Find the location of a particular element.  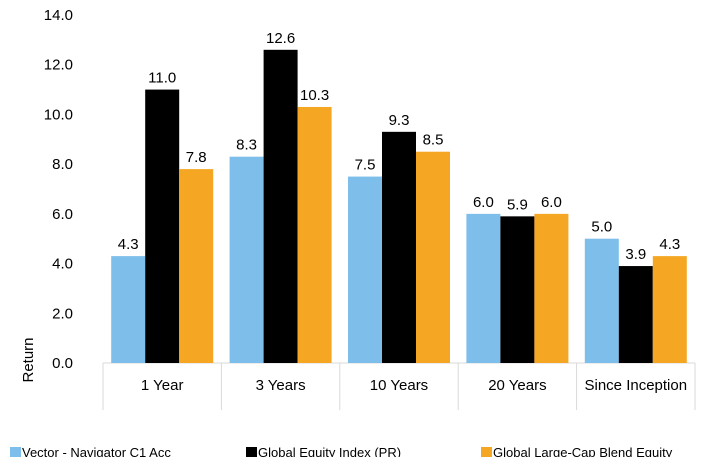

category-label: 10 Years is located at coordinates (399, 385).